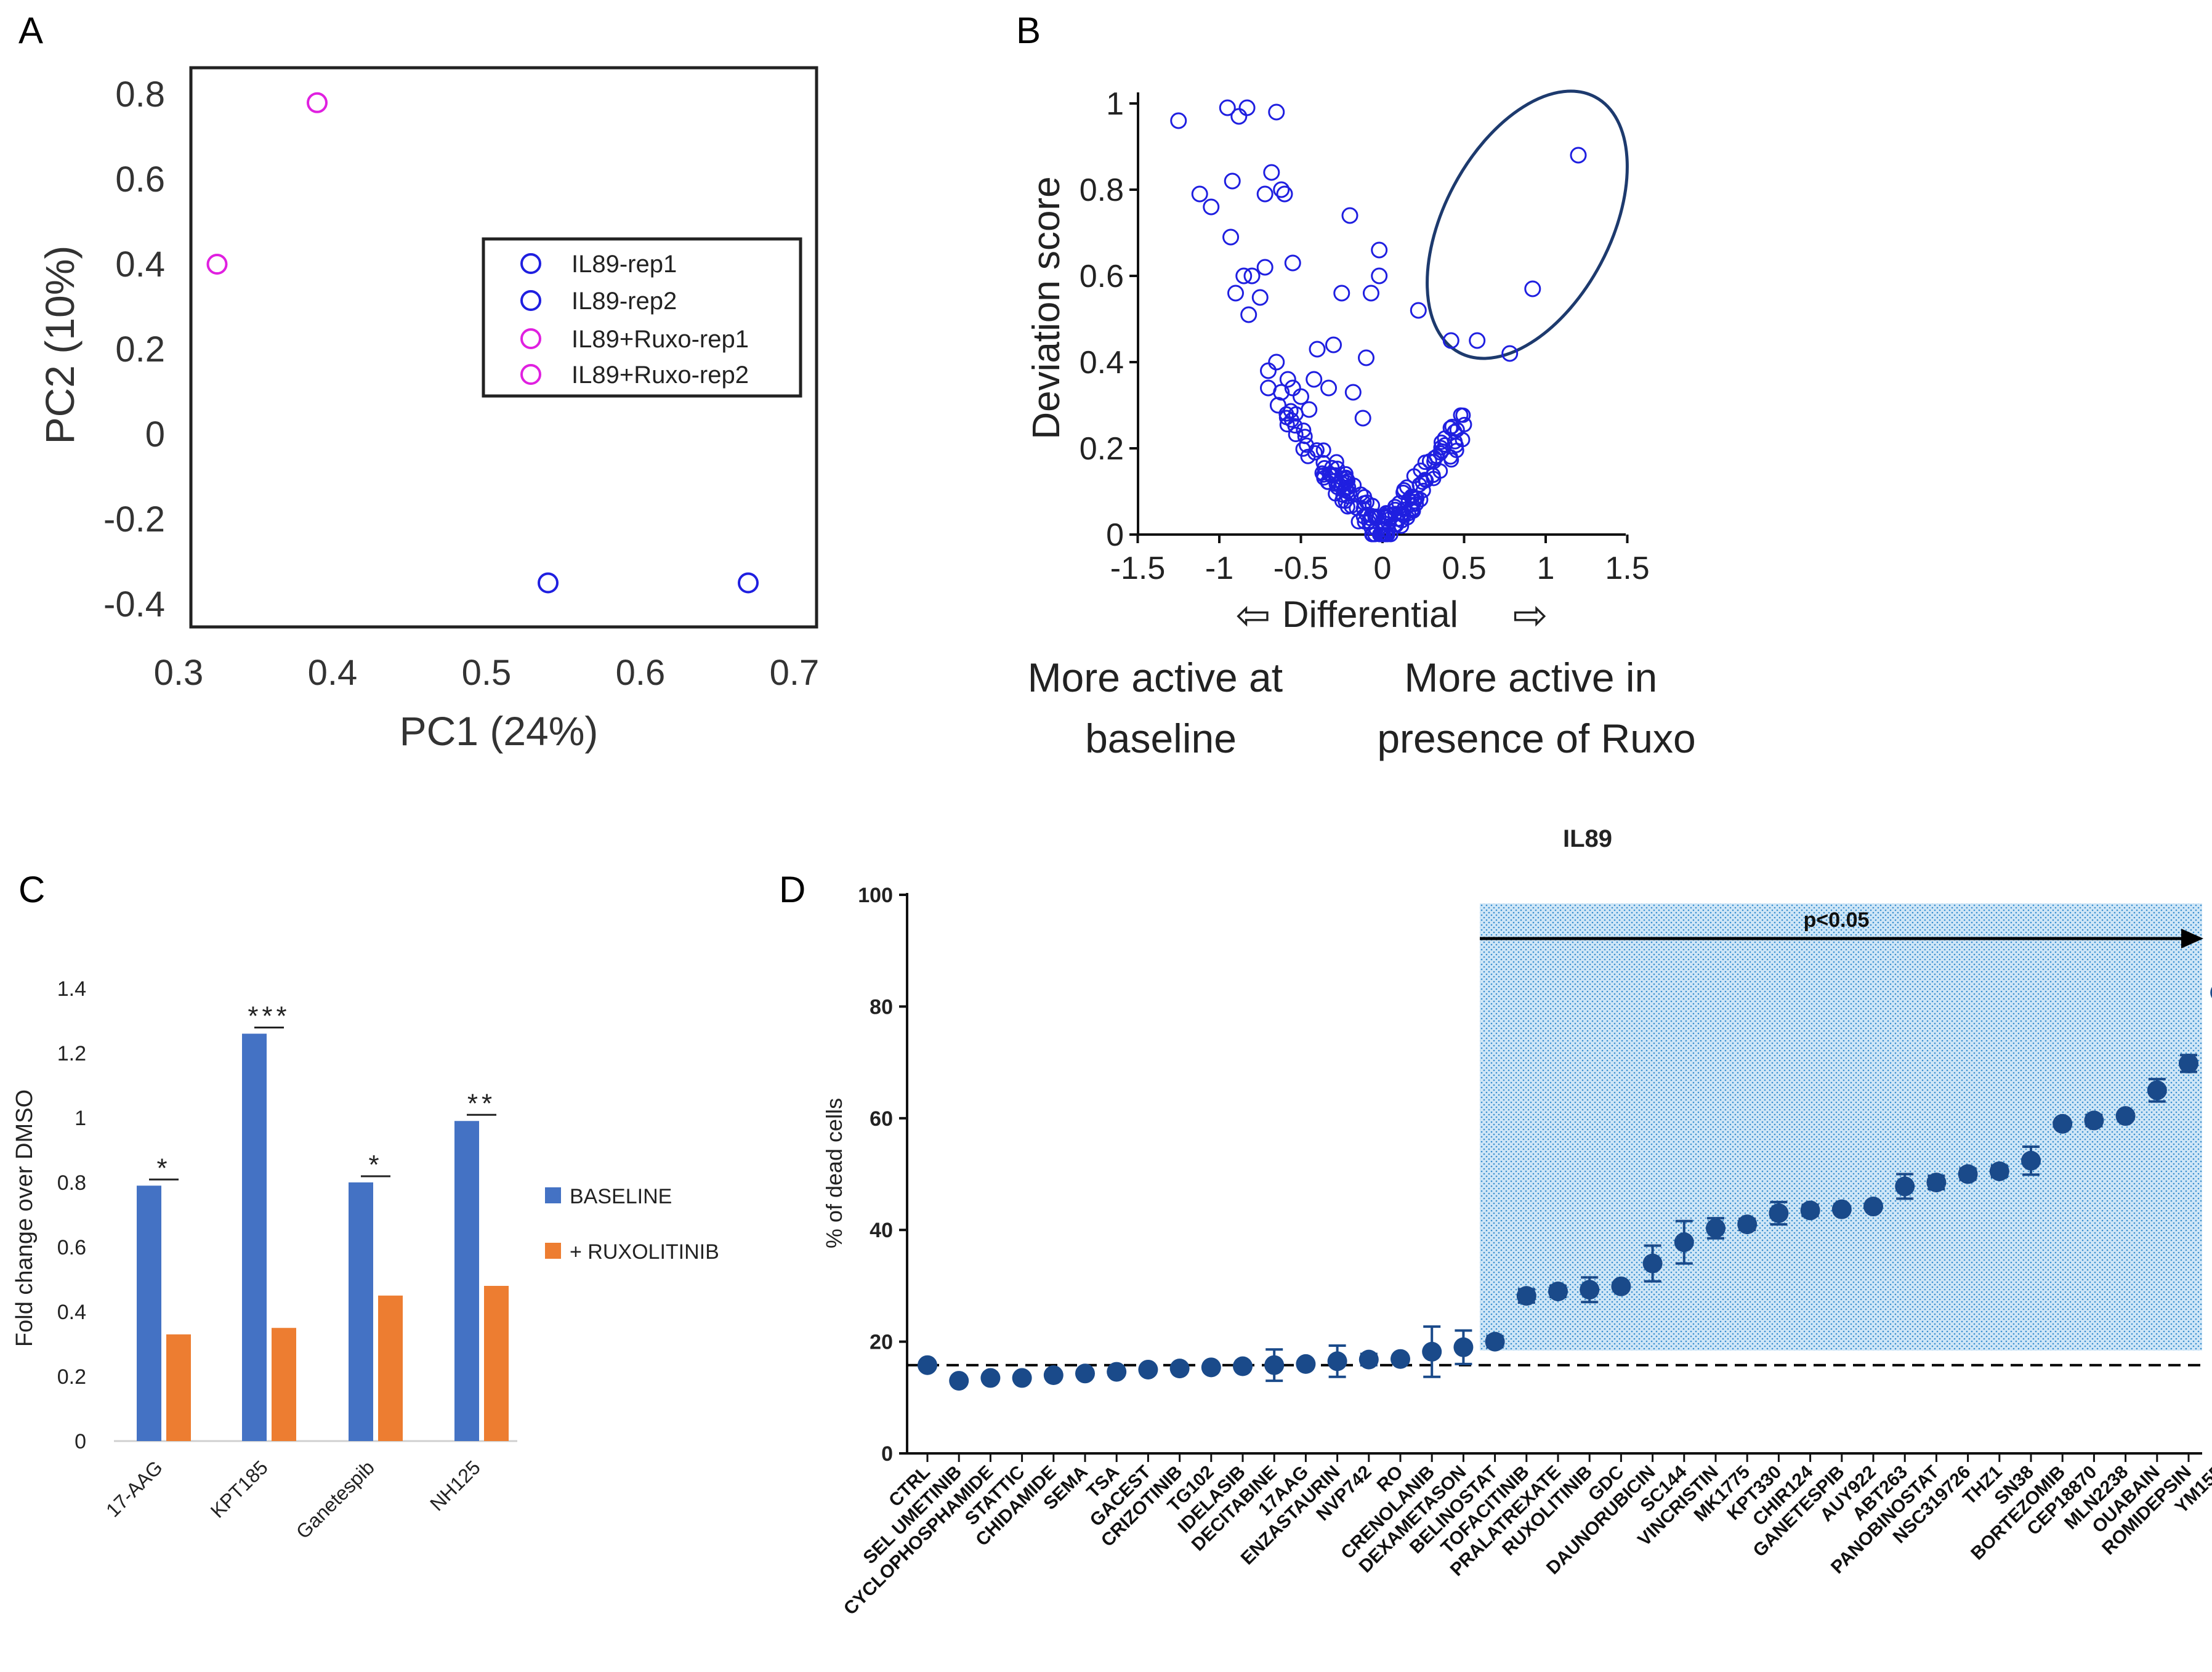 The height and width of the screenshot is (1672, 2212). Describe the element at coordinates (1365, 336) in the screenshot. I see `panel-b-ticks: -1.5 -1 -0.5 0 0.5 1 1.5 0 0.2 0.4 0.6 0.8 1` at that location.